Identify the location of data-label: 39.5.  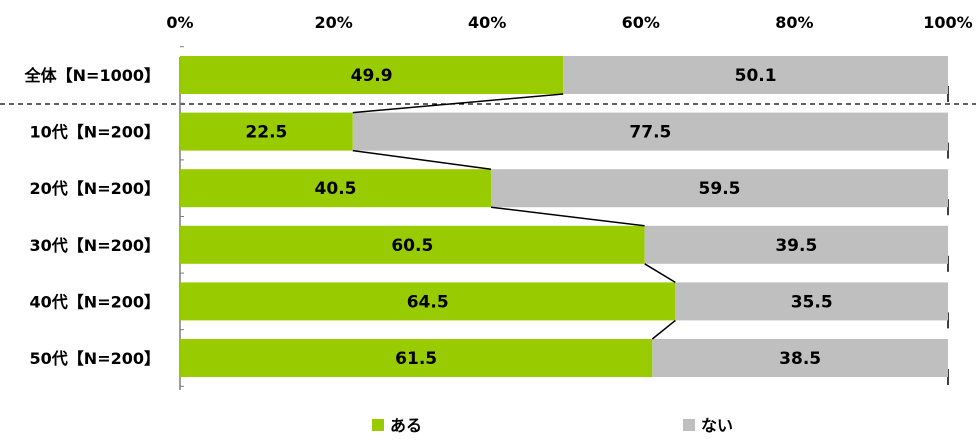
(796, 246).